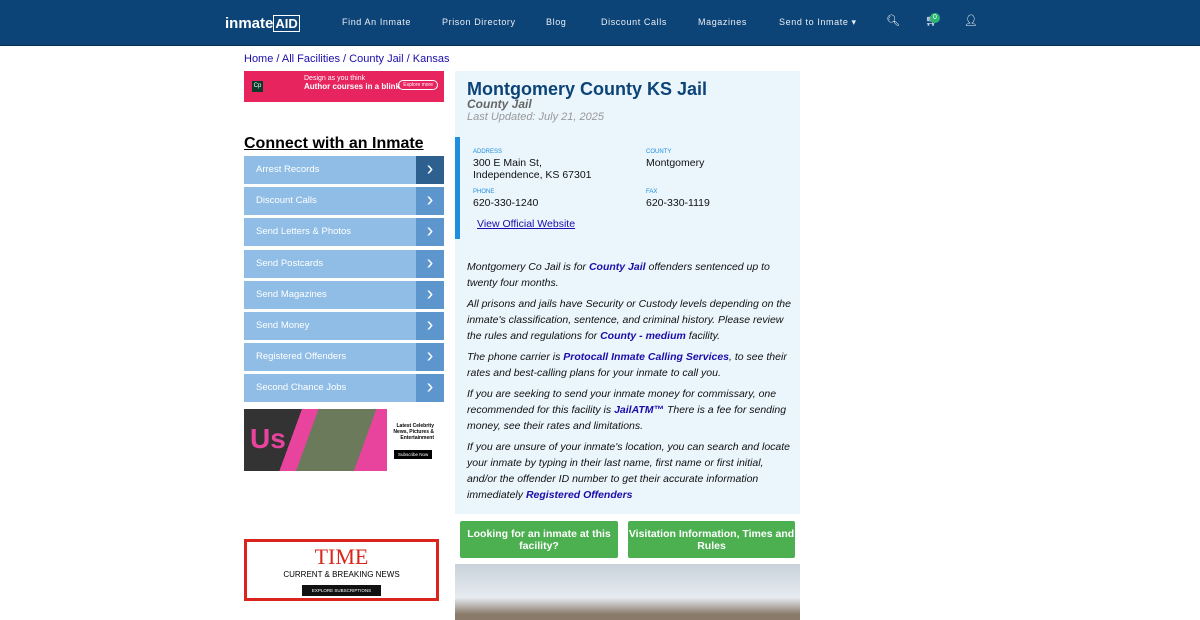 The image size is (1200, 620). Describe the element at coordinates (935, 18) in the screenshot. I see `cart-count-badge: 0` at that location.